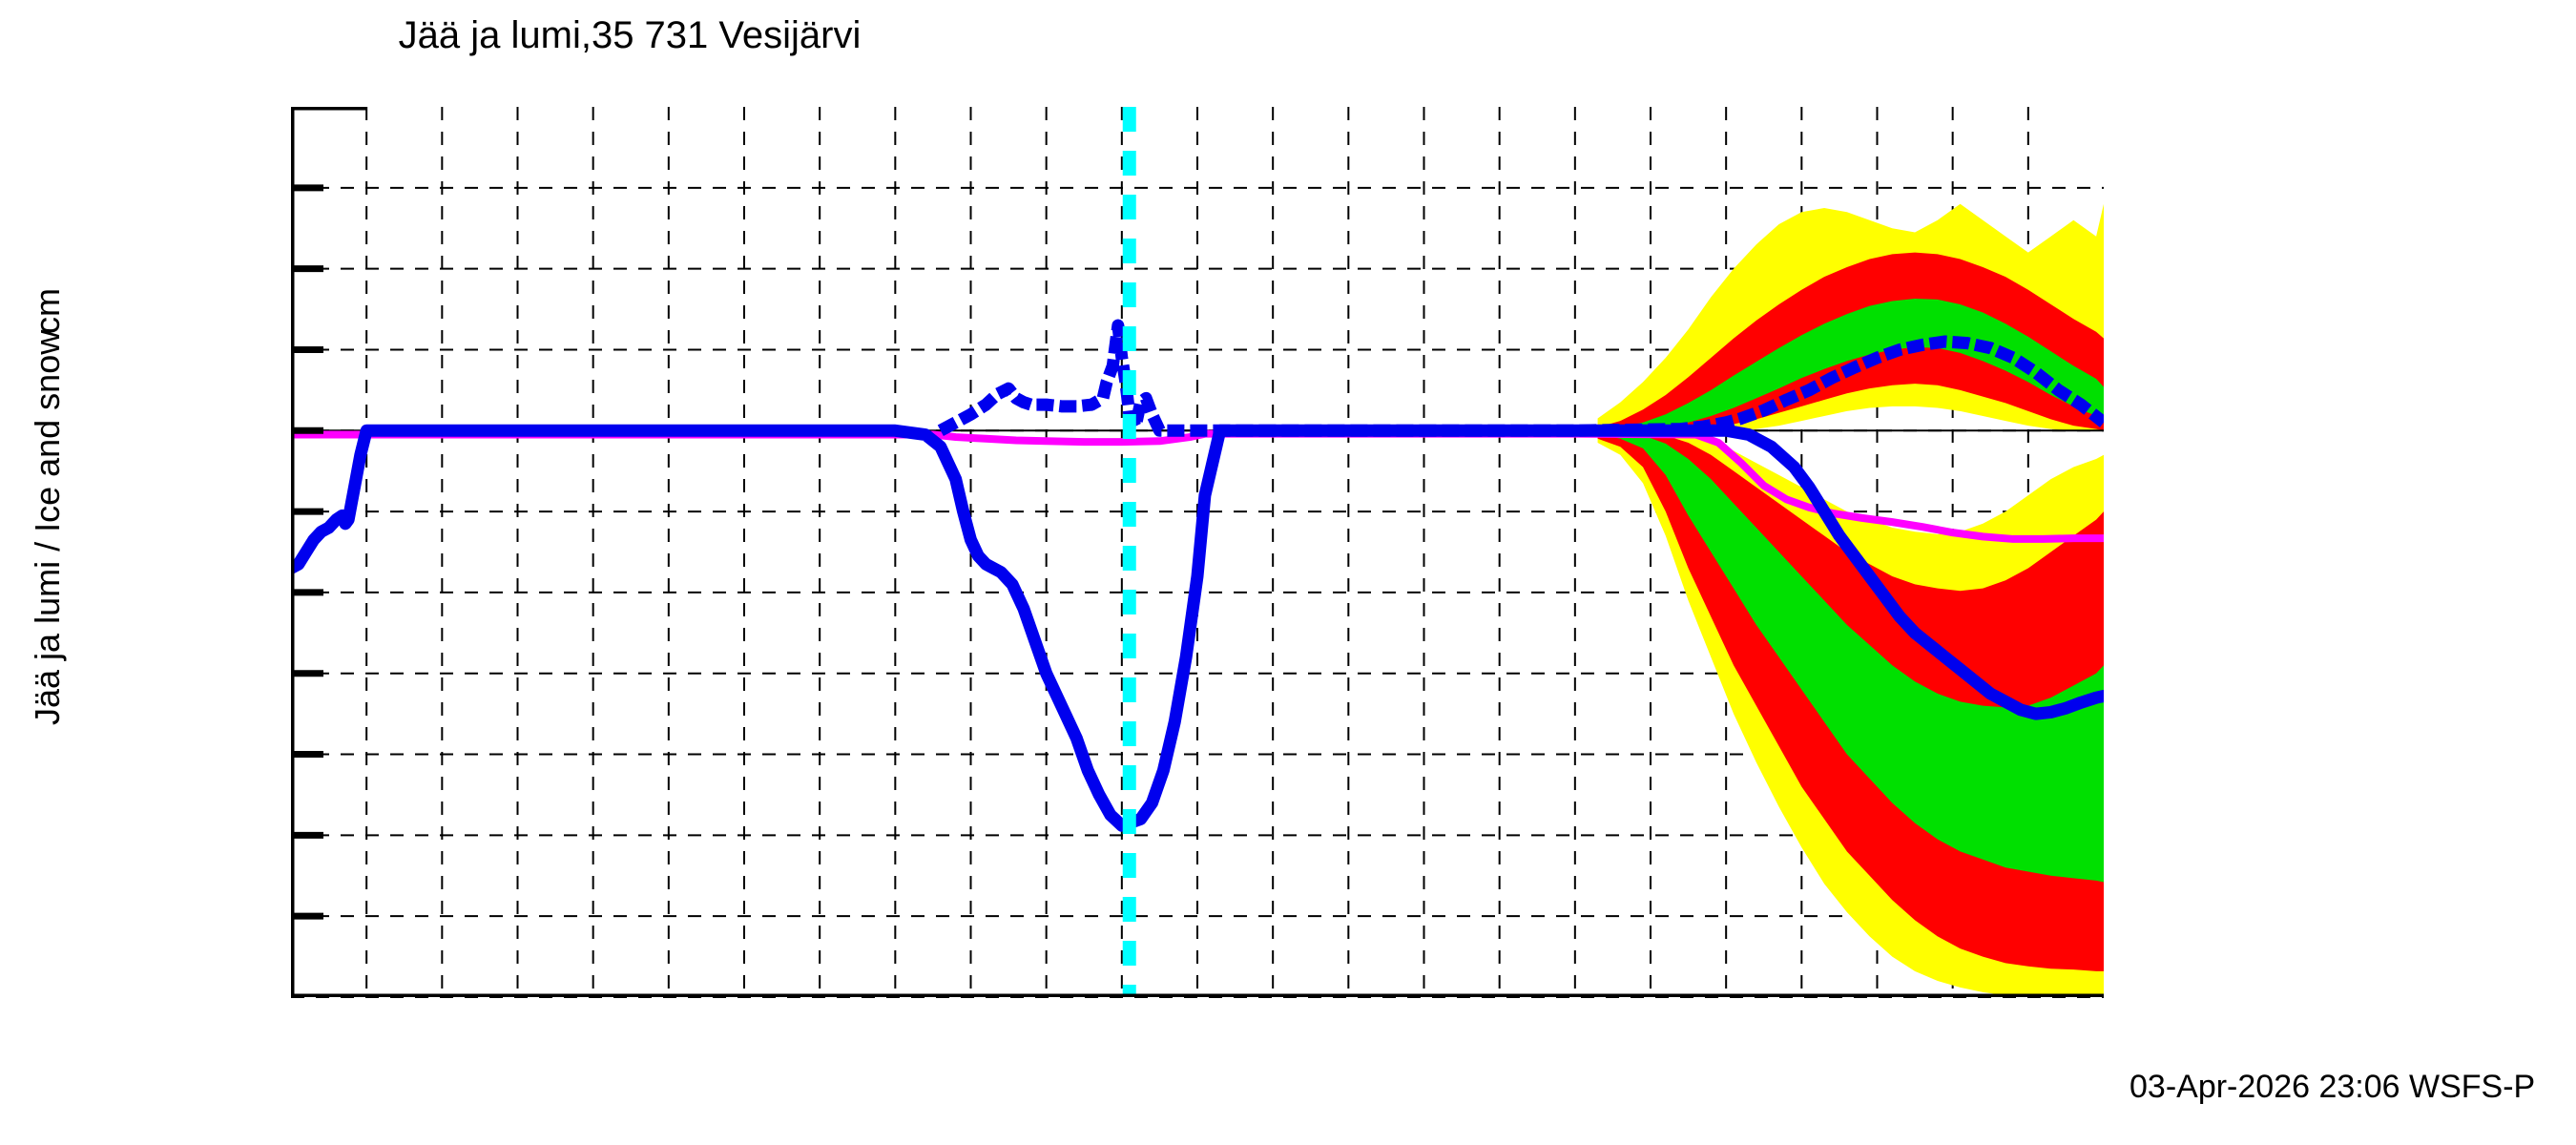 This screenshot has height=1145, width=2576. I want to click on legend-item: 5-95% vaihteluväli, so click(2277, 351).